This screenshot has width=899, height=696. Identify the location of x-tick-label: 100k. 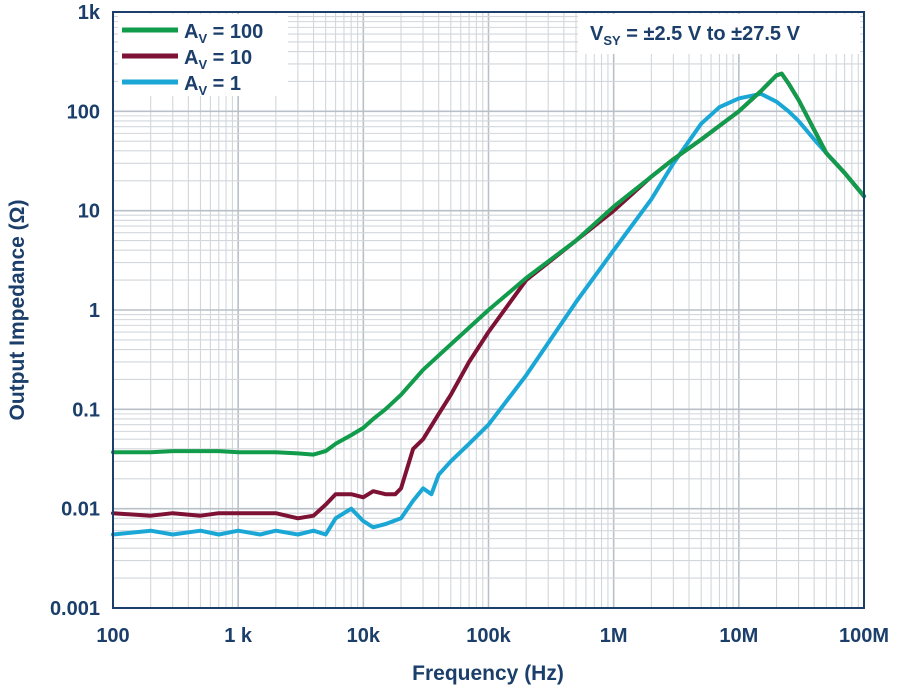
(488, 636).